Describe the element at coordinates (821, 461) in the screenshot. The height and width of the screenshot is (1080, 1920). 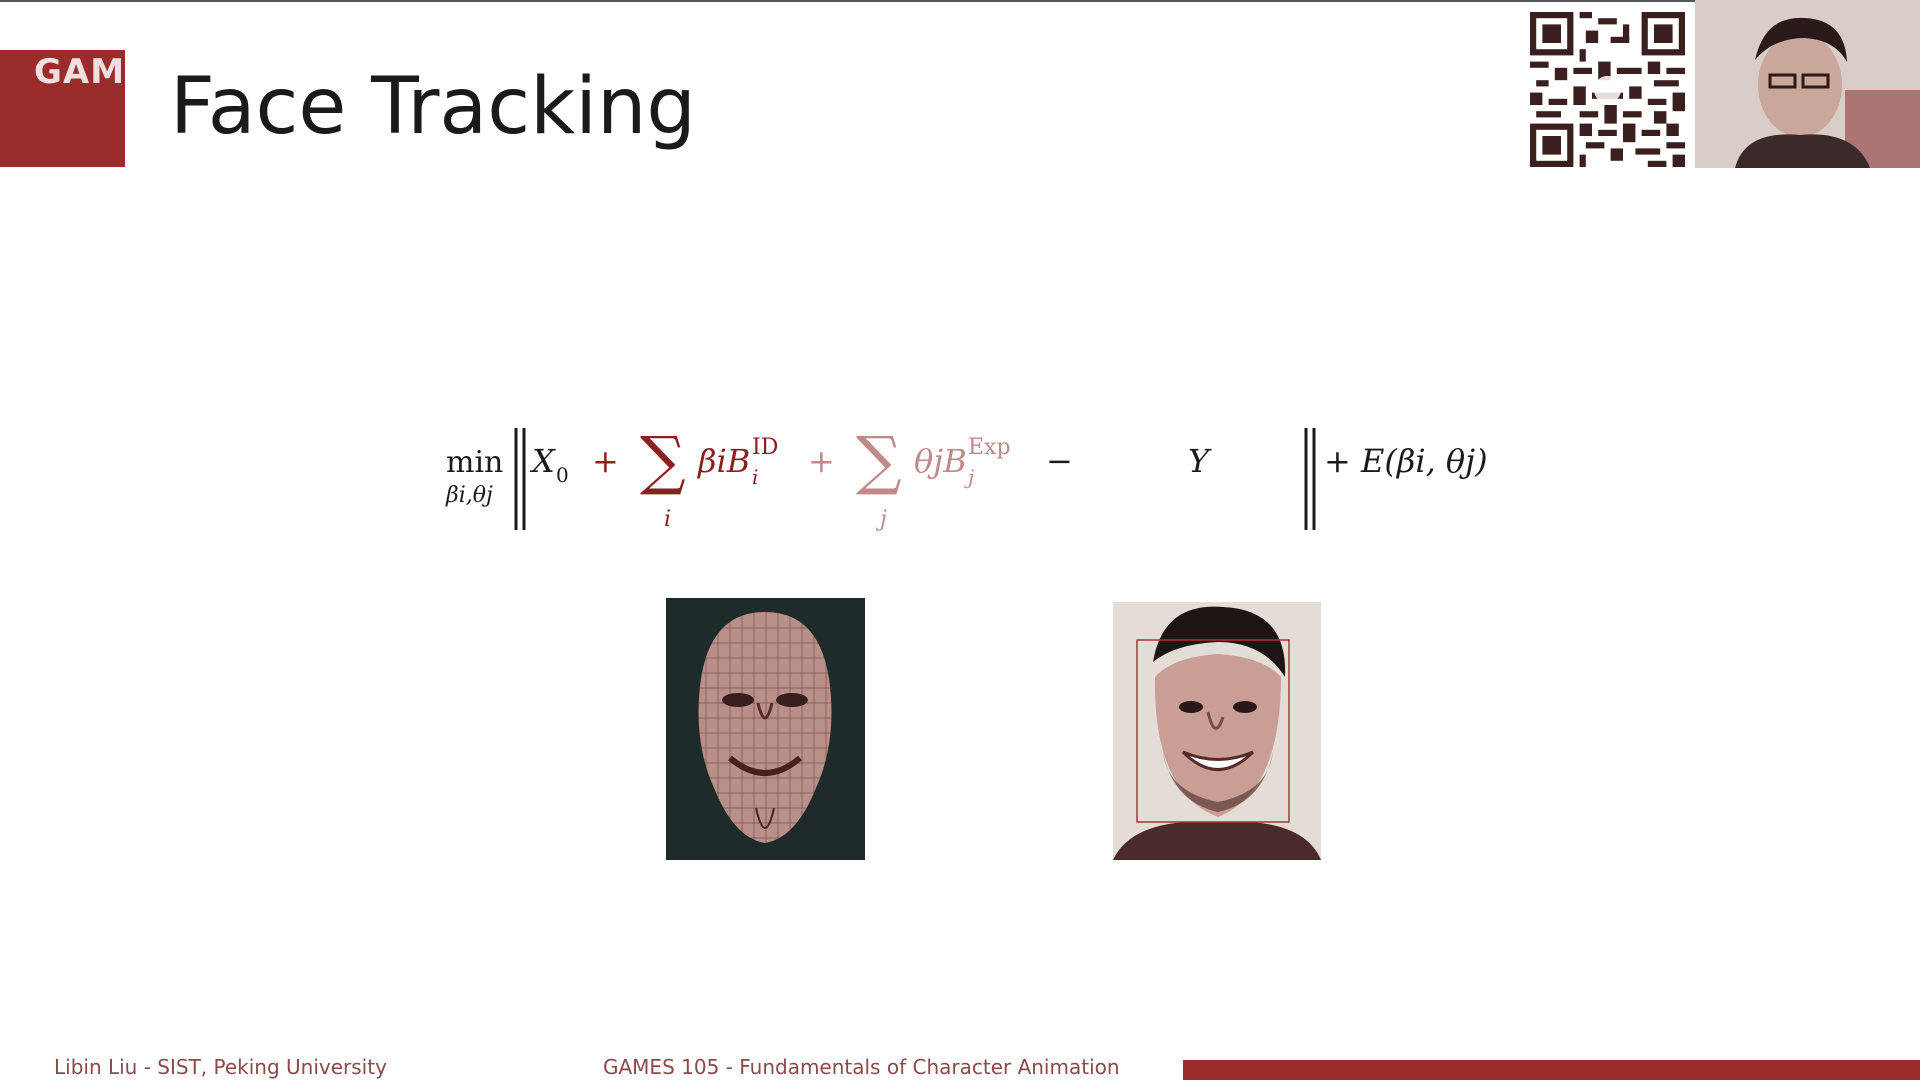
I see `formula-plus-2: +` at that location.